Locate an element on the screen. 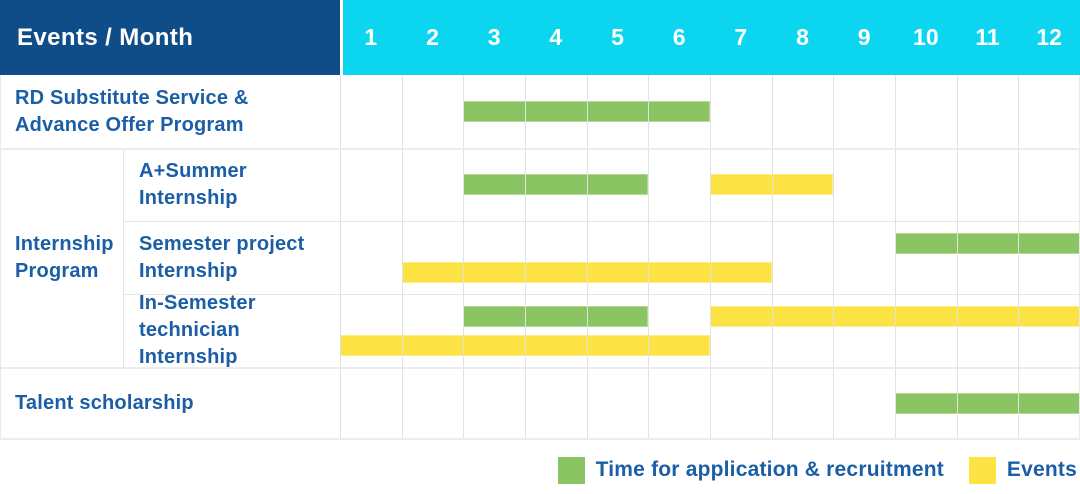  month-header-8: 8 is located at coordinates (802, 37).